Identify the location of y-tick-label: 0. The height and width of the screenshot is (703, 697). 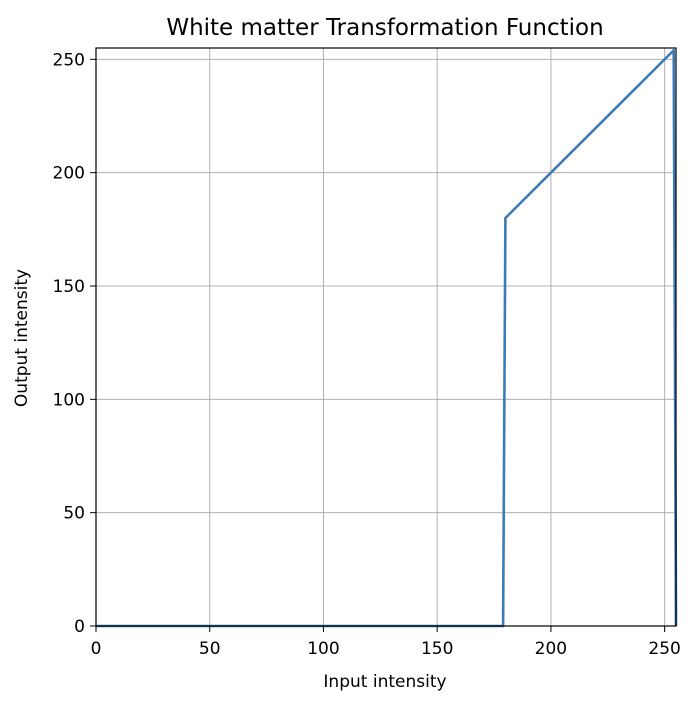
(79, 627).